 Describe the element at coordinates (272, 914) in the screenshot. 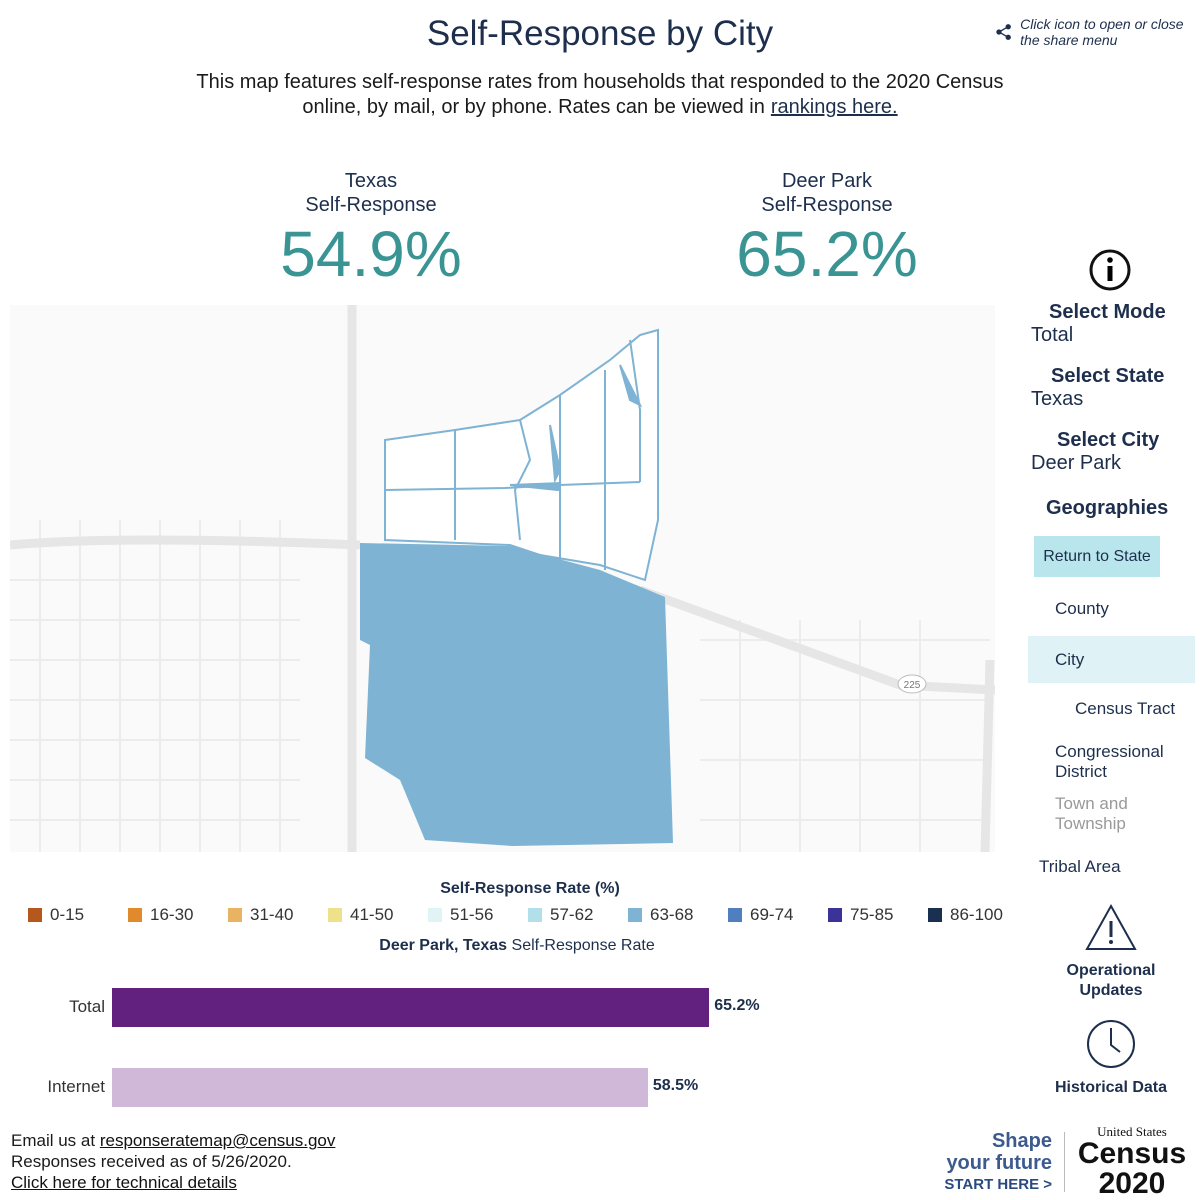

I see `legend-label: 31-40` at that location.